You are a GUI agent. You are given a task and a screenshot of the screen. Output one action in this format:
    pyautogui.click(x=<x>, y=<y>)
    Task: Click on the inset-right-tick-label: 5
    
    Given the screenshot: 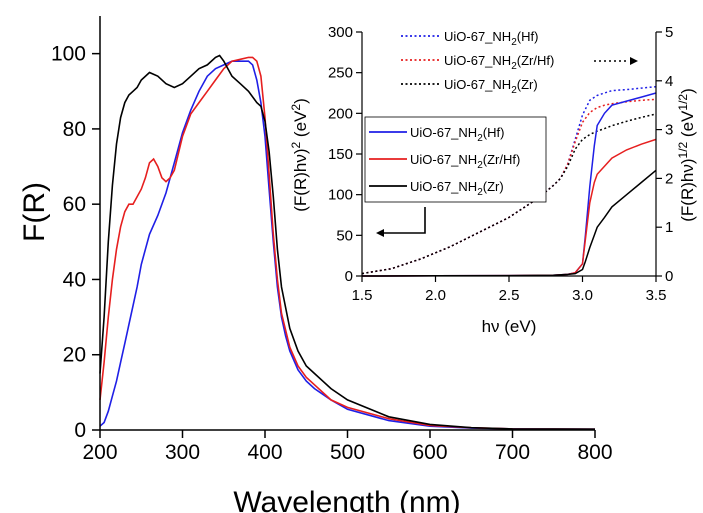 What is the action you would take?
    pyautogui.click(x=669, y=32)
    